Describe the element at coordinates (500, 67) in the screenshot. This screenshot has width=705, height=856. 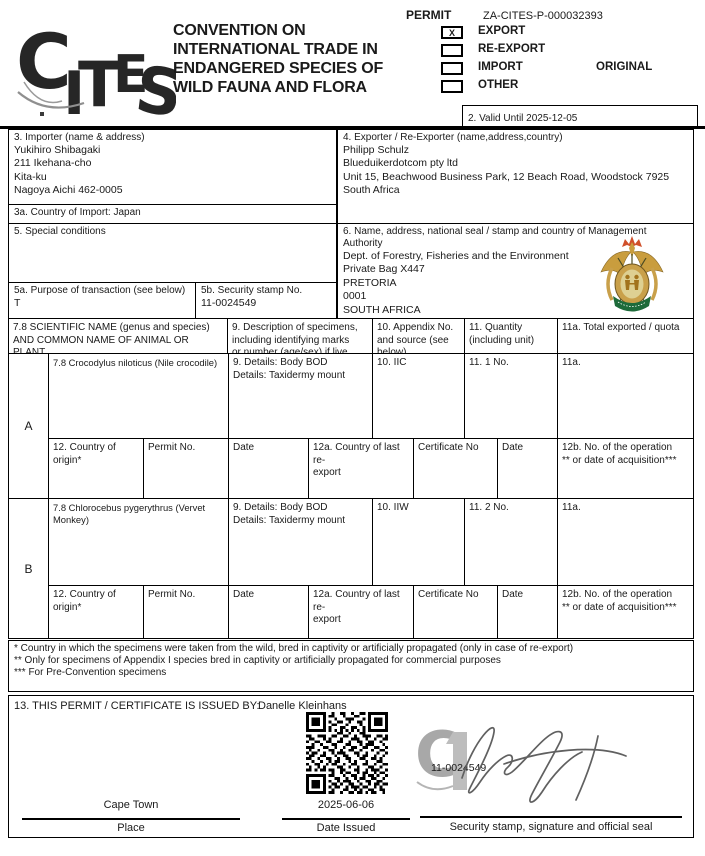
I see `type-label-import: IMPORT` at that location.